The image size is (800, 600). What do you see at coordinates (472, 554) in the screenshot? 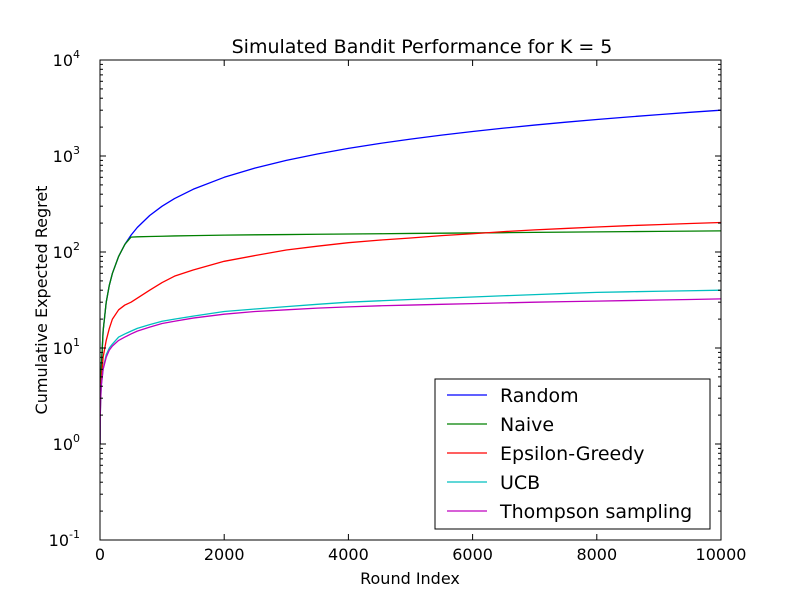
I see `x-tick-label: 6000` at bounding box center [472, 554].